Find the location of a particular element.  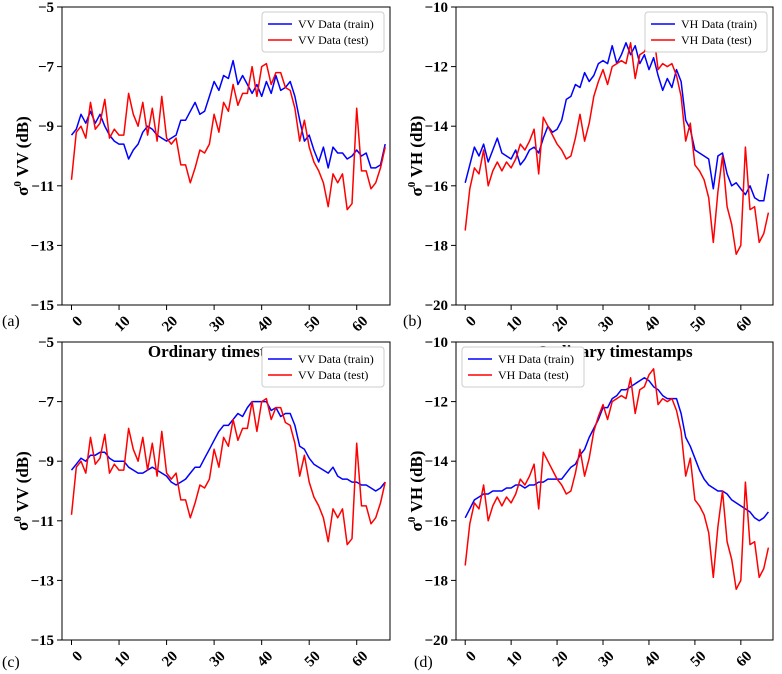

y-tick-label: −18 is located at coordinates (436, 581).